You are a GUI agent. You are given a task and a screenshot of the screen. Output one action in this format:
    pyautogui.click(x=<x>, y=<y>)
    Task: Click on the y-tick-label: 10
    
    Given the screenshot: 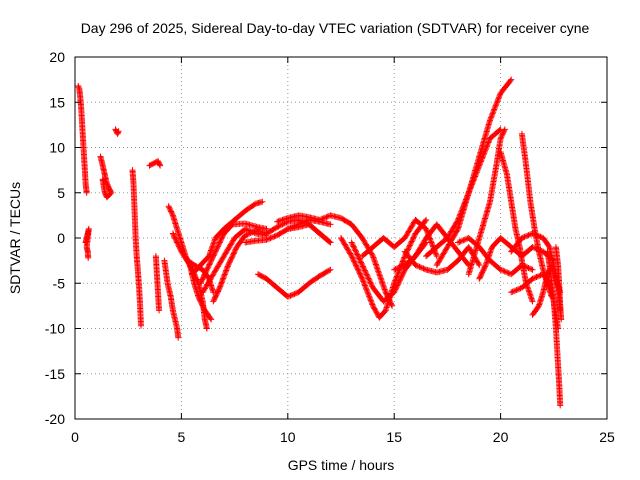 What is the action you would take?
    pyautogui.click(x=57, y=148)
    